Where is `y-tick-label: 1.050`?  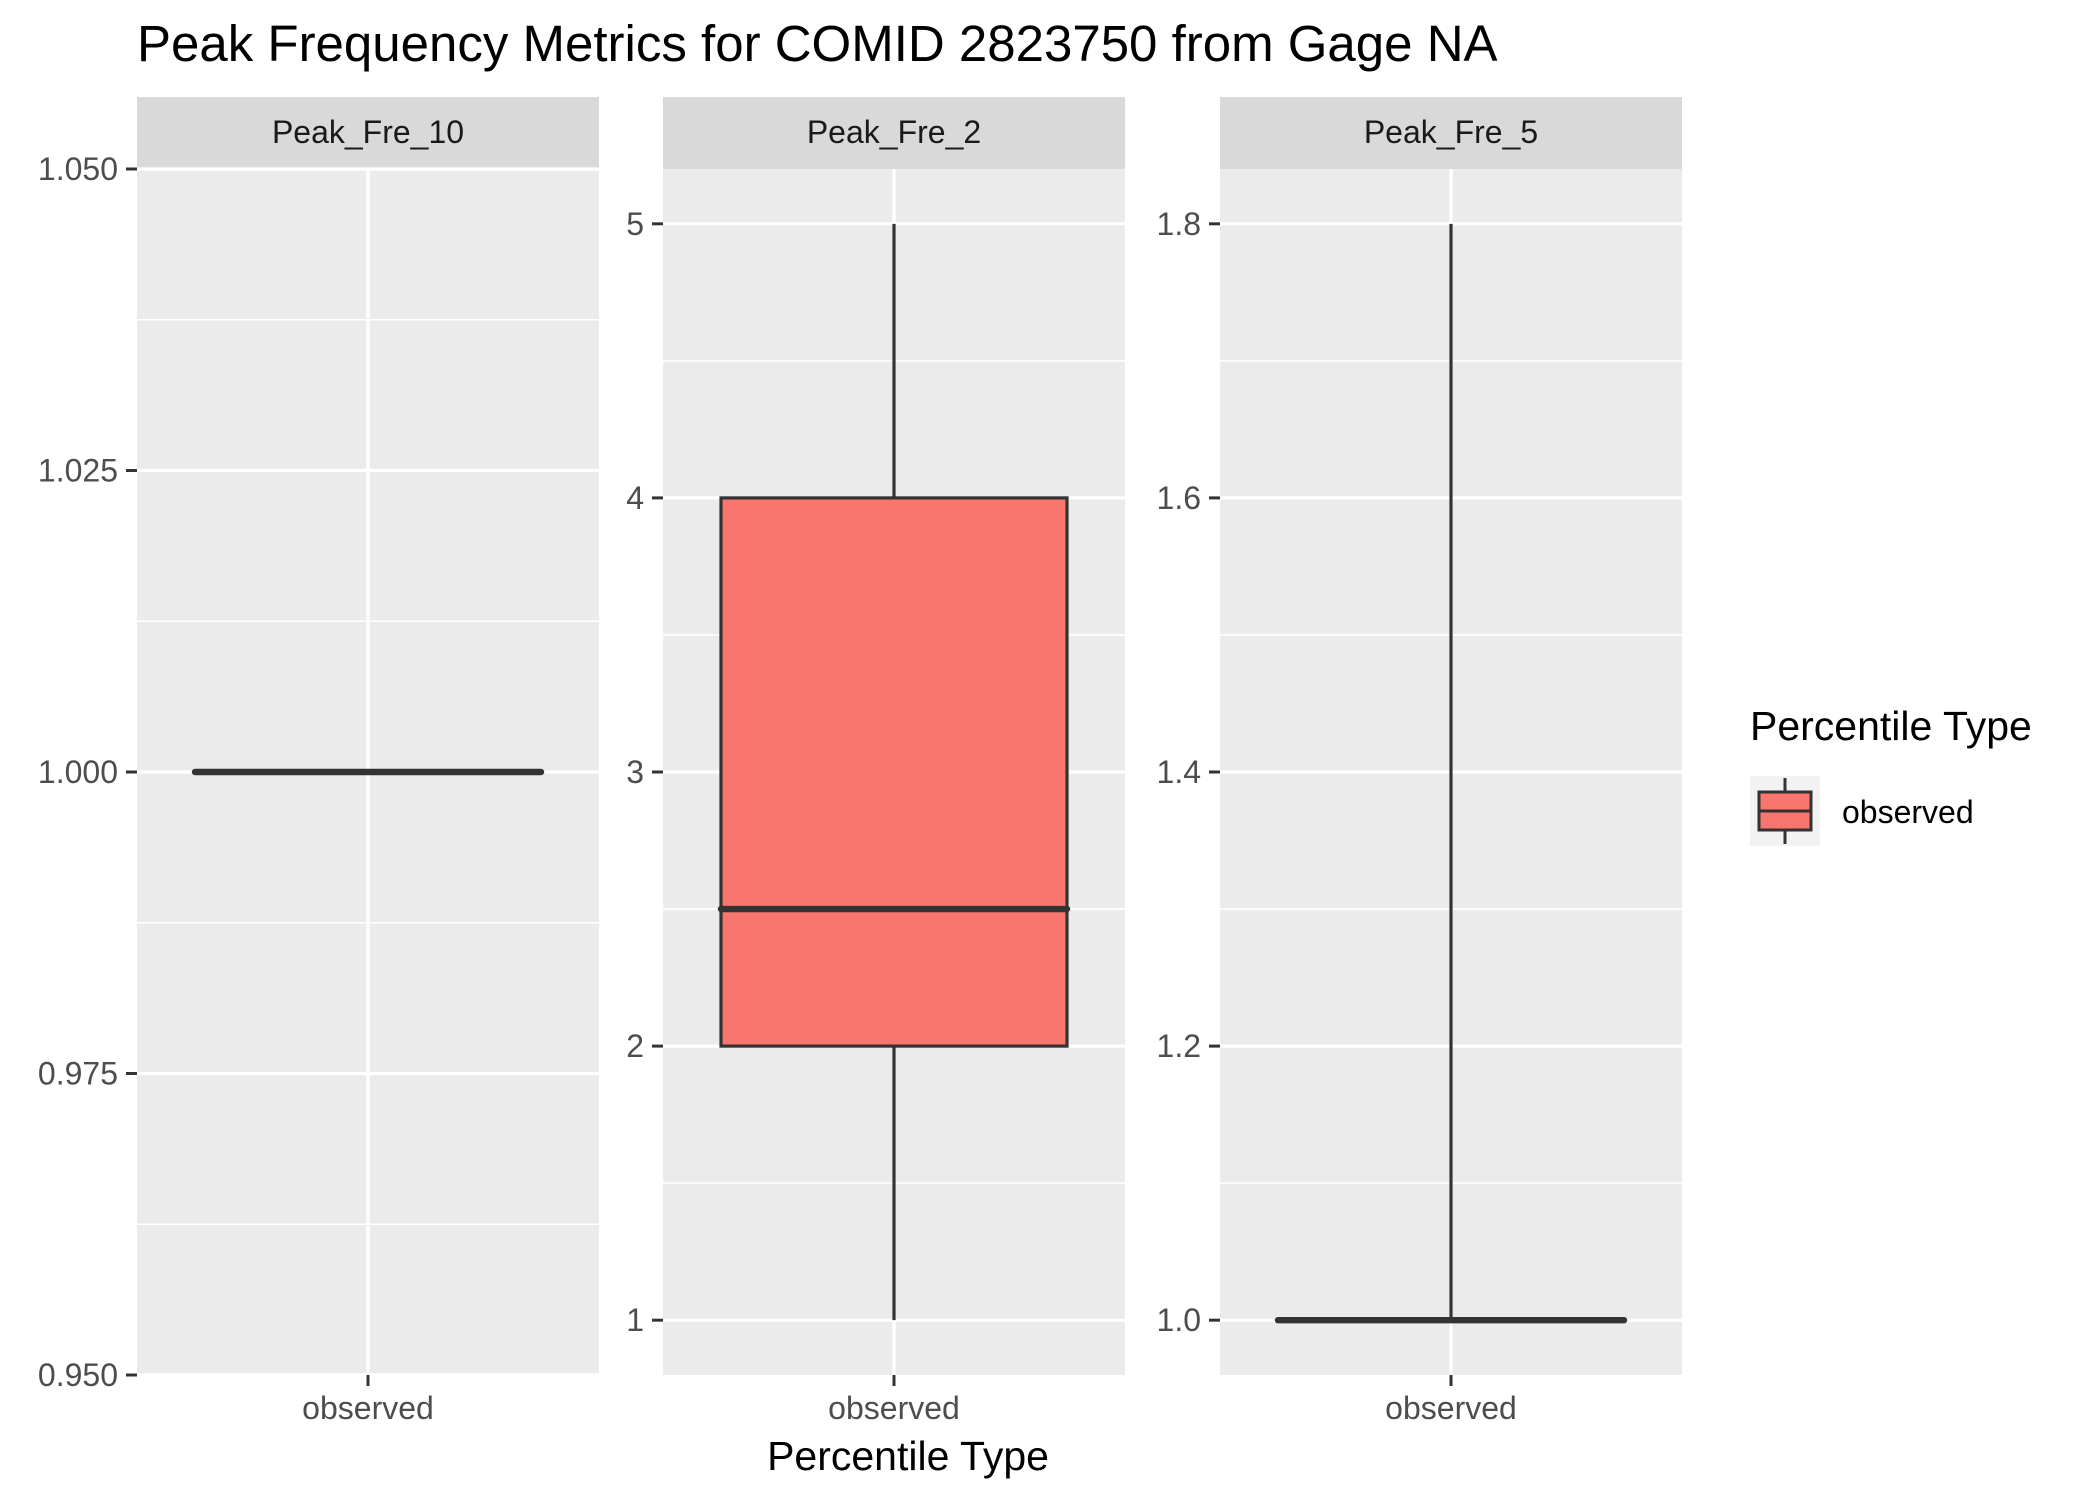 y-tick-label: 1.050 is located at coordinates (78, 169).